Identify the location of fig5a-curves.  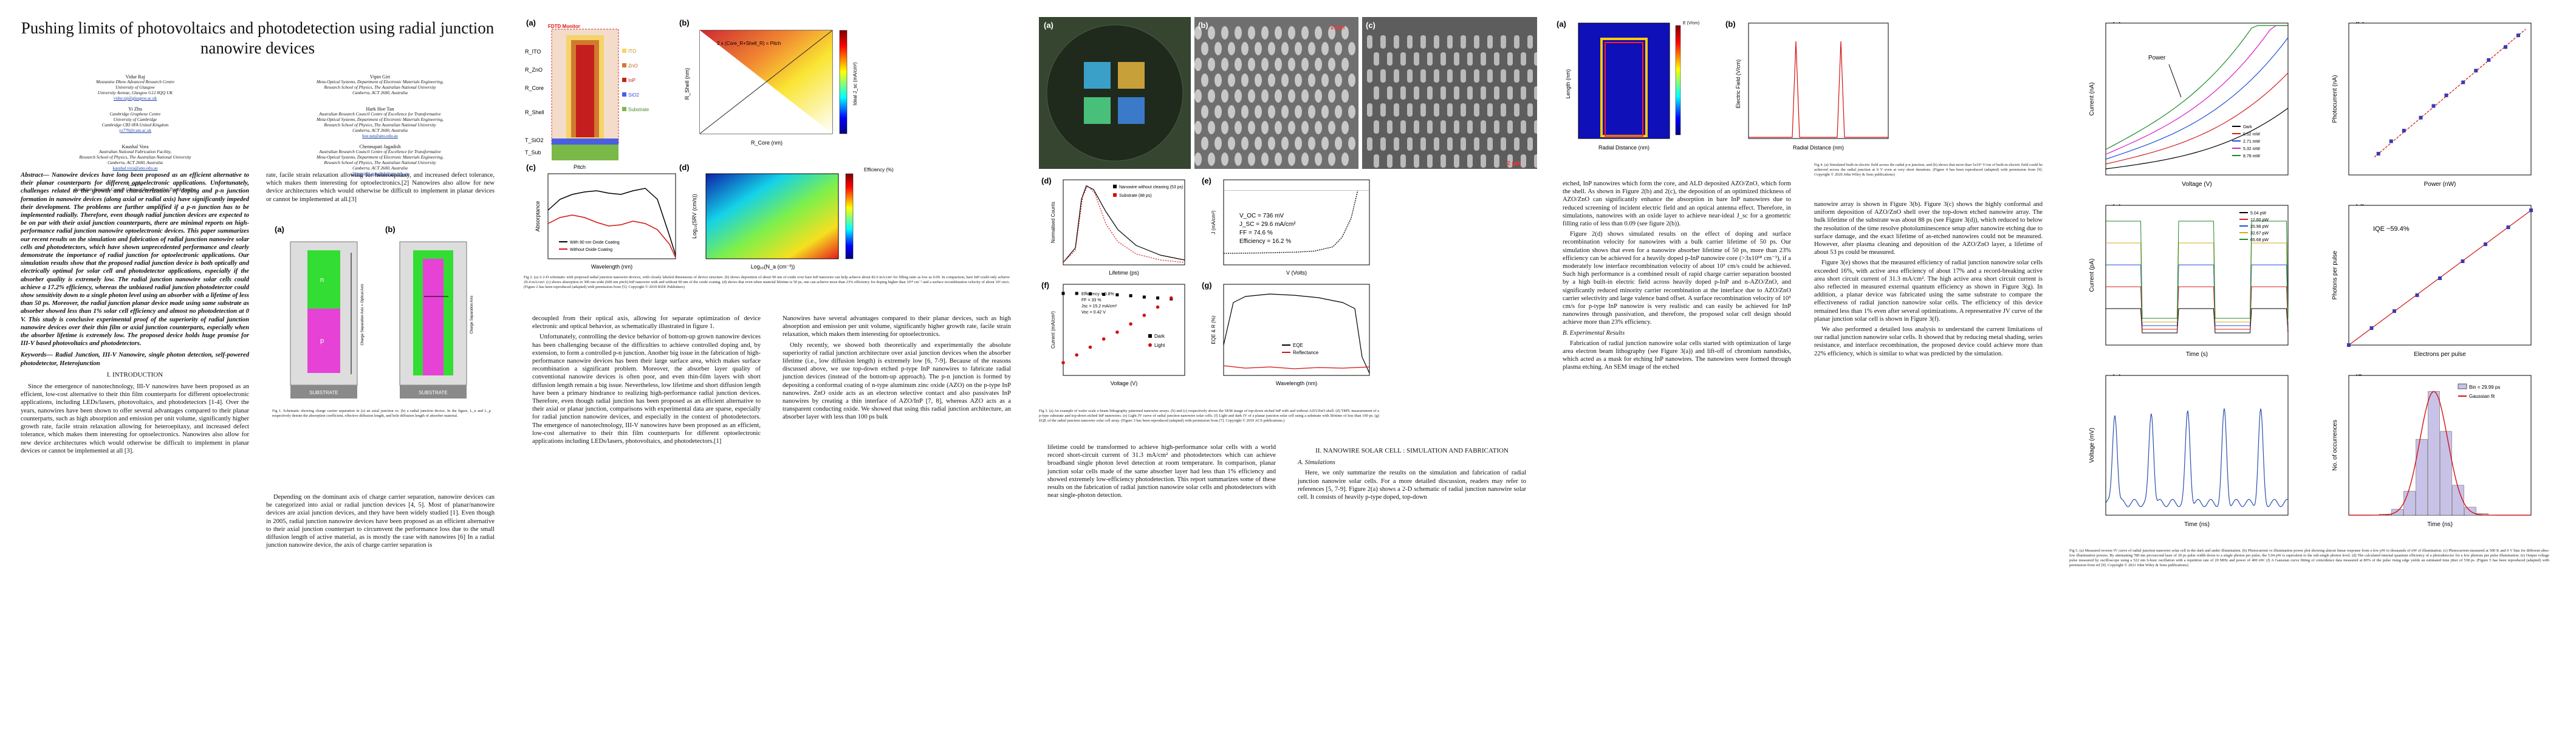
(2197, 97).